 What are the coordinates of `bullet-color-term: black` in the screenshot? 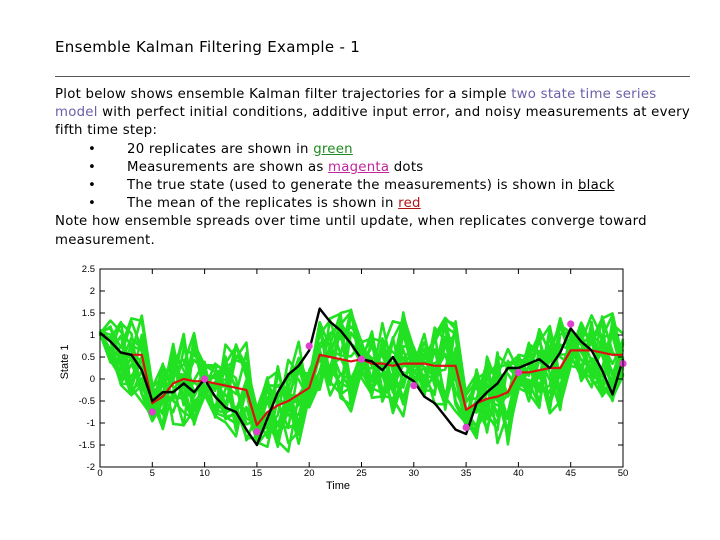 It's located at (596, 186).